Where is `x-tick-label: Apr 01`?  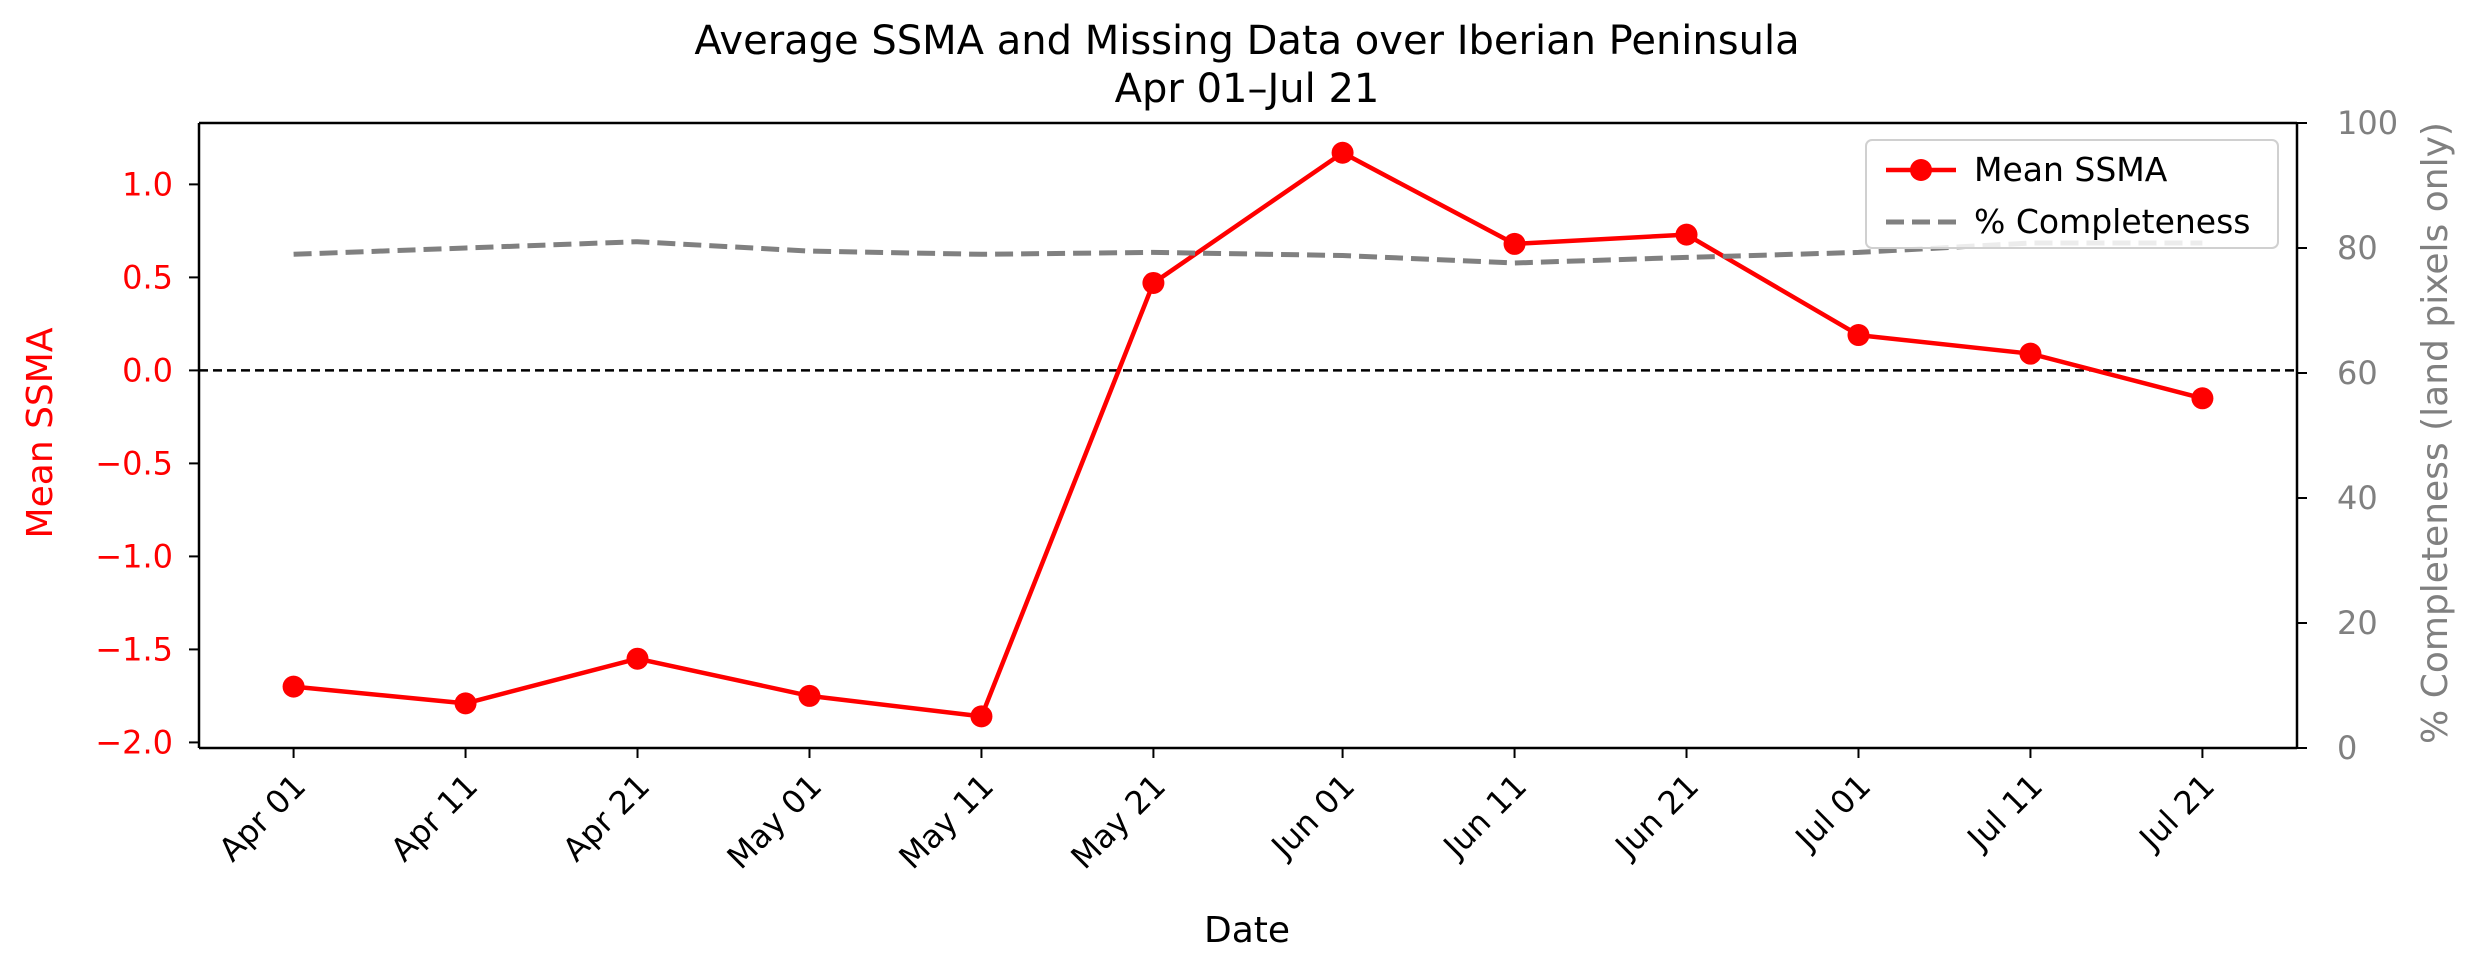
x-tick-label: Apr 01 is located at coordinates (262, 818).